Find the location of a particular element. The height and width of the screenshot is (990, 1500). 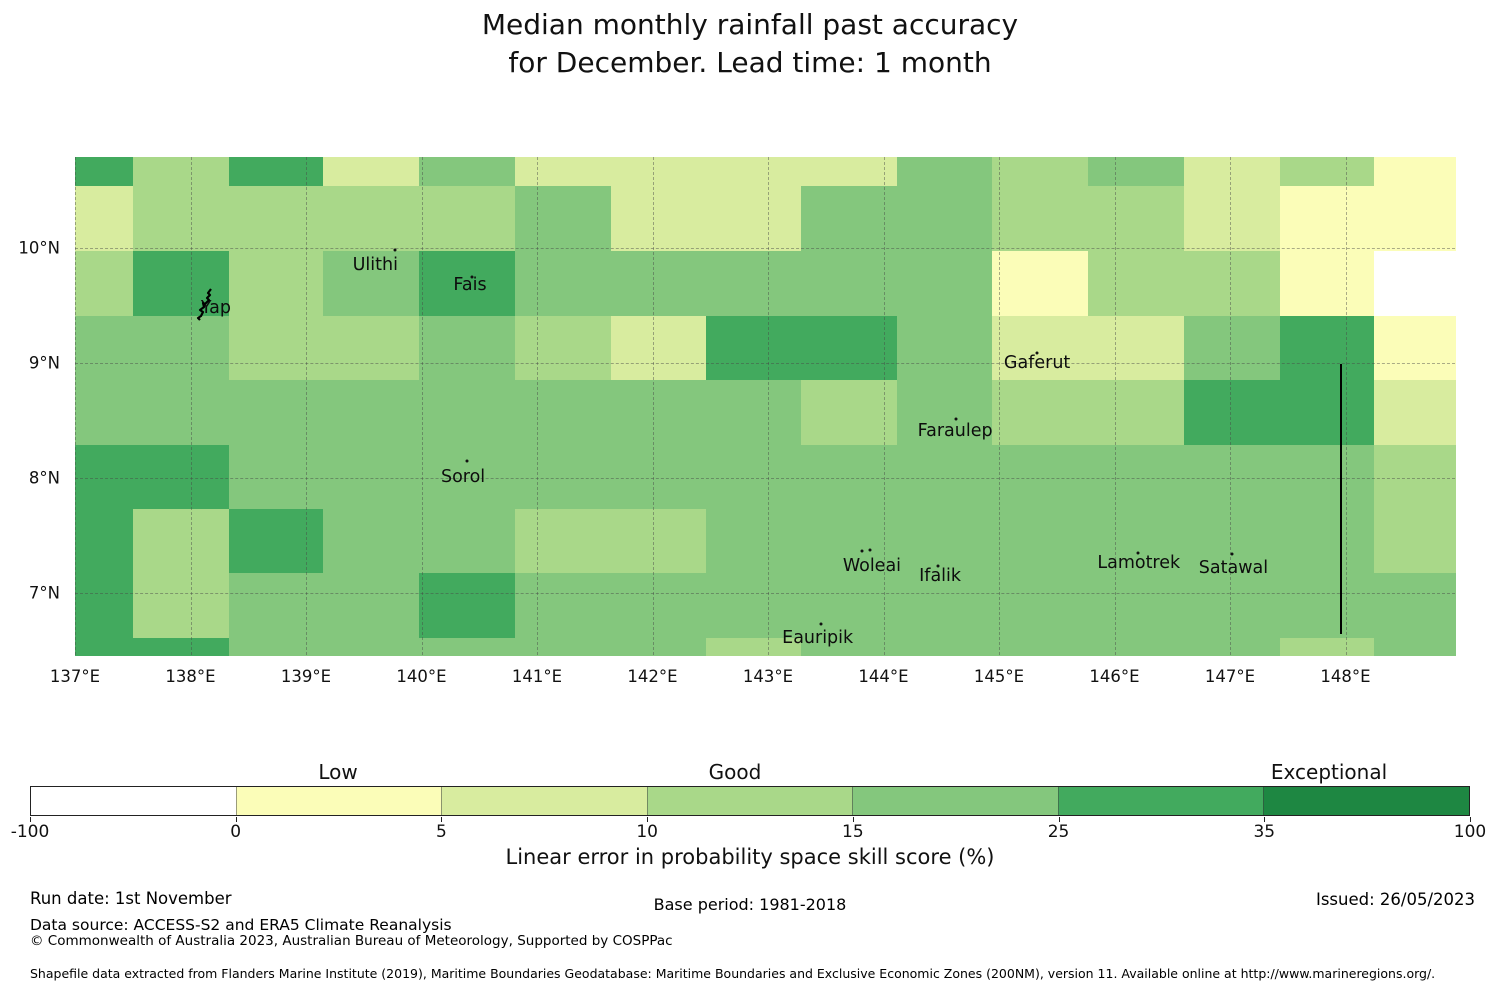

colorbar-tick-label: 100 is located at coordinates (1470, 832).